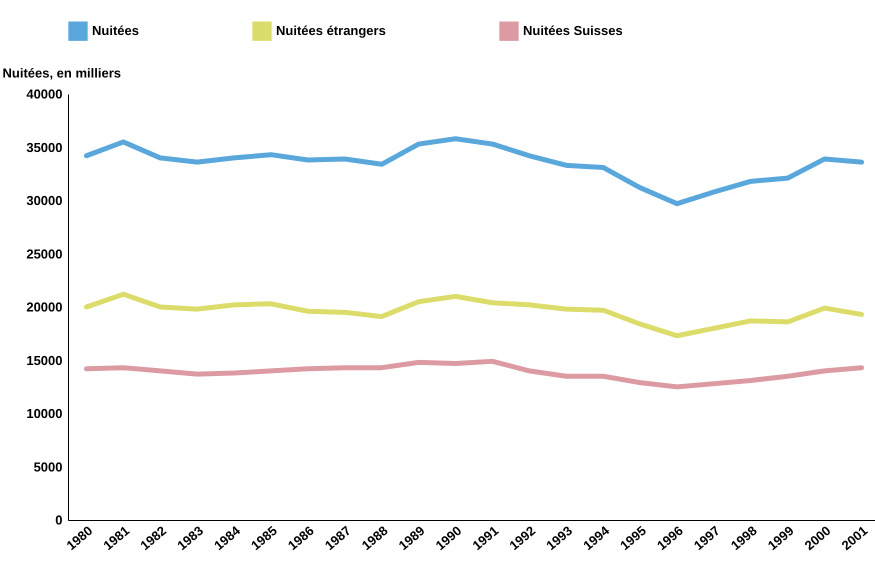 This screenshot has height=571, width=875. Describe the element at coordinates (48, 466) in the screenshot. I see `y-tick-label: 5000` at that location.